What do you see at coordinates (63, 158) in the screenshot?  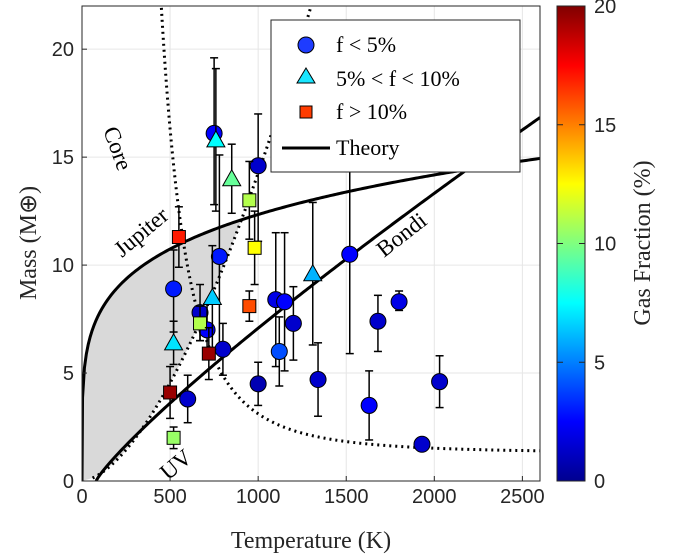 I see `y-tick-label: 15` at bounding box center [63, 158].